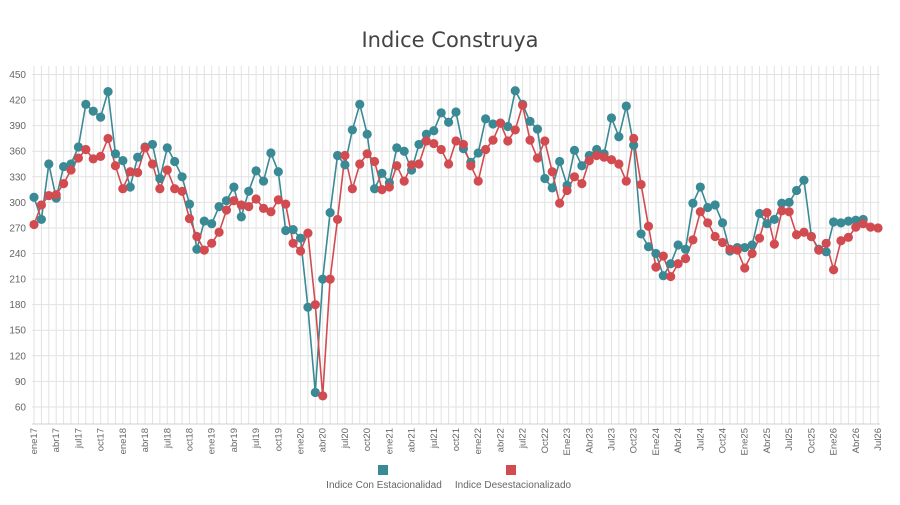 The image size is (900, 505). What do you see at coordinates (323, 440) in the screenshot?
I see `x-tick-label: abr20` at bounding box center [323, 440].